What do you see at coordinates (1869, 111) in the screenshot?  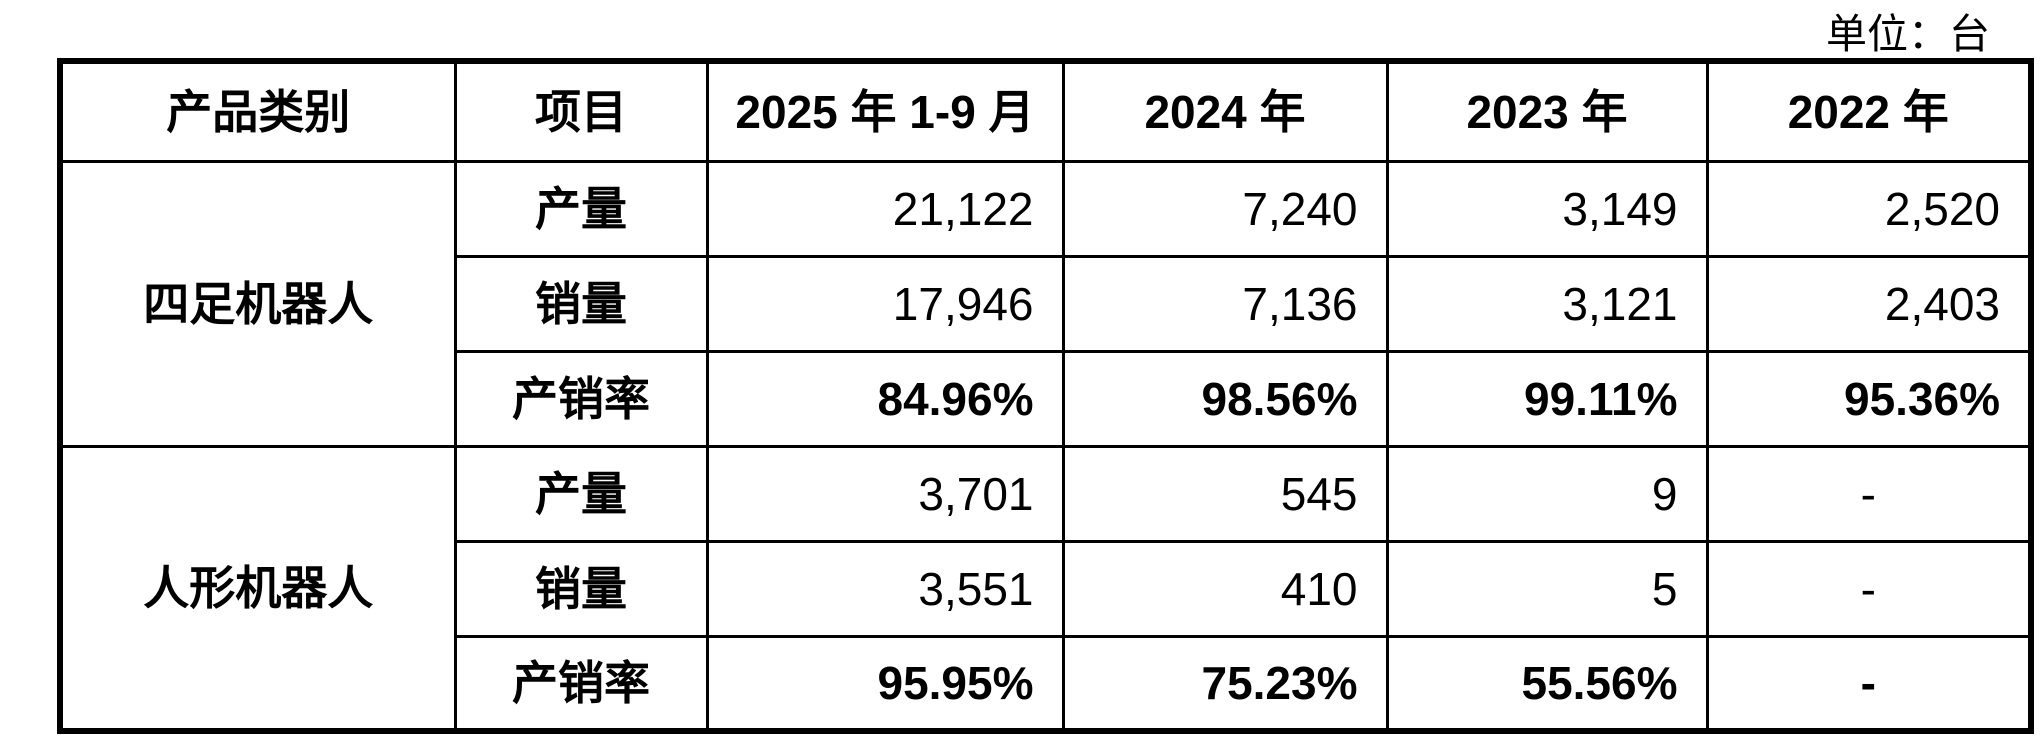 I see `header-period-2022: 2022 年` at bounding box center [1869, 111].